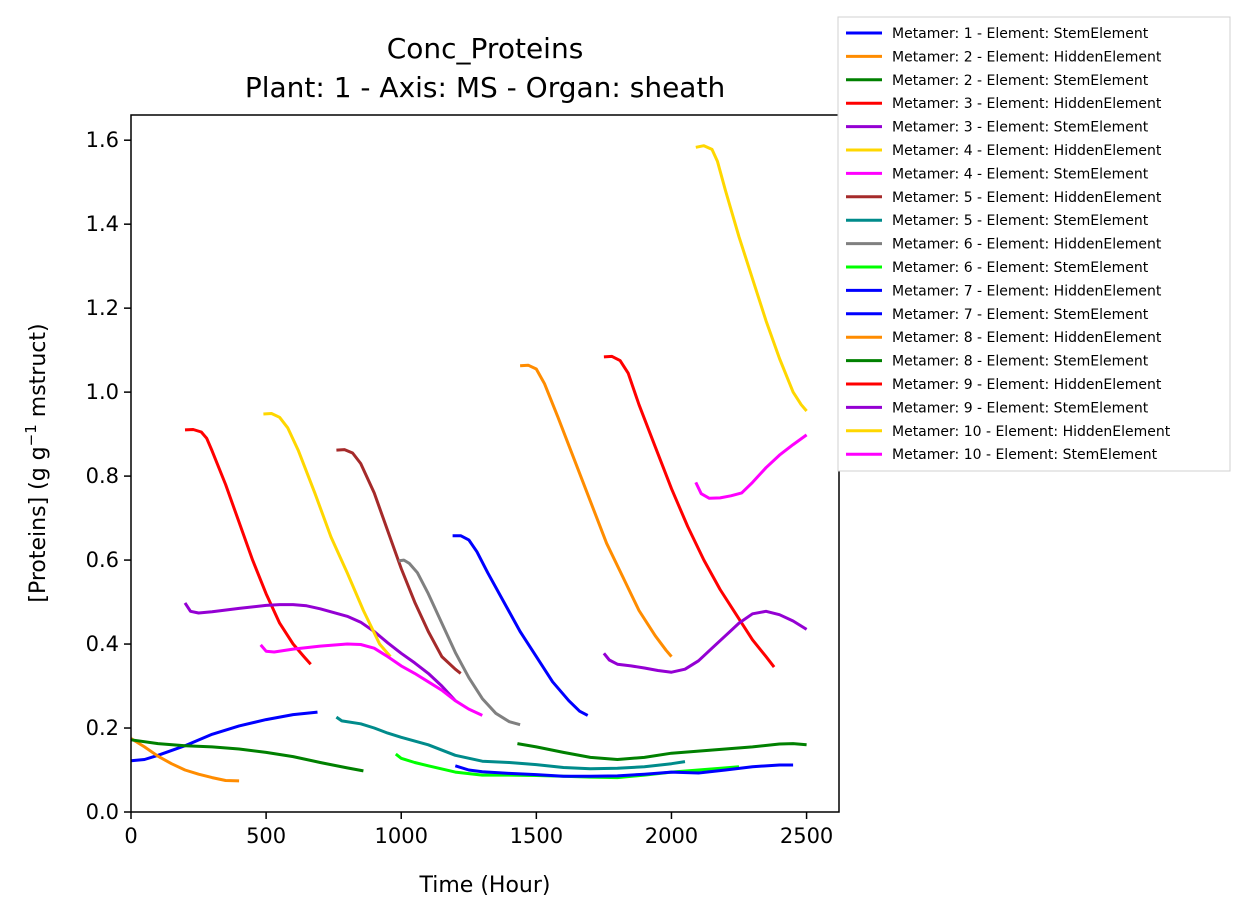 The width and height of the screenshot is (1250, 919). What do you see at coordinates (1020, 268) in the screenshot?
I see `legend-entry-11: Metamer: 6 - Element: StemElement` at bounding box center [1020, 268].